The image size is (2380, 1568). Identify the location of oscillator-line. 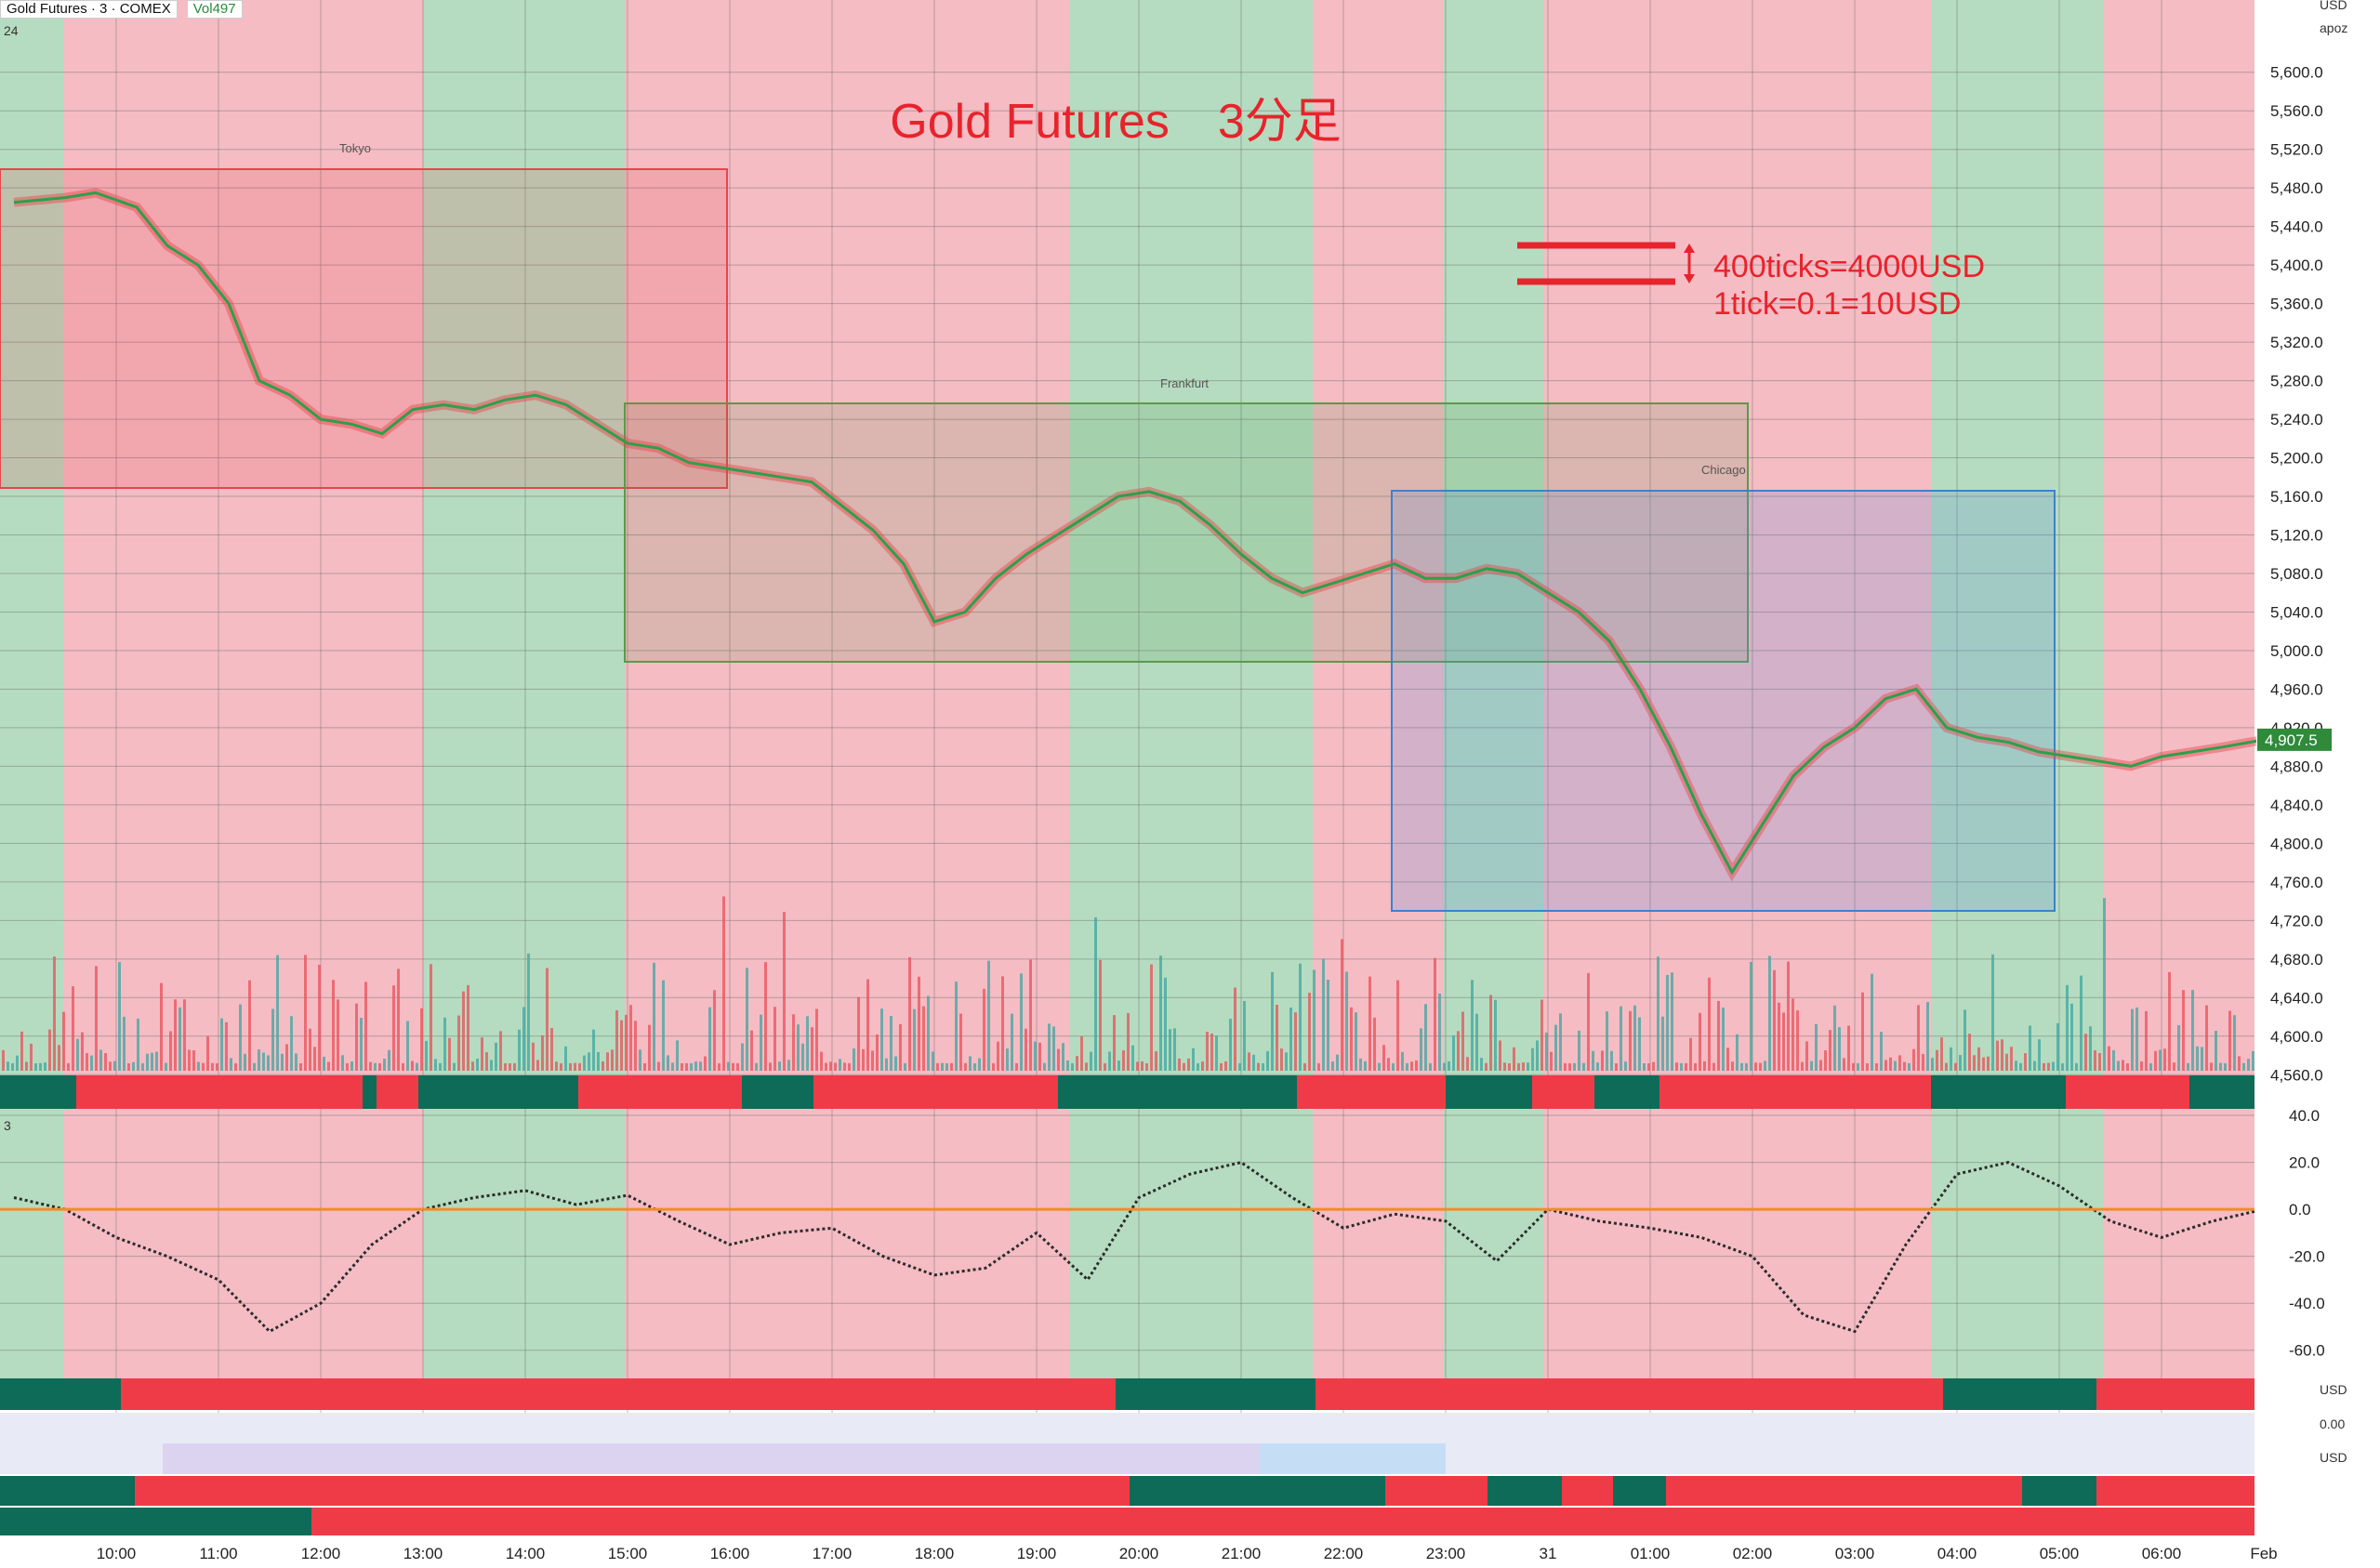
(1139, 1247).